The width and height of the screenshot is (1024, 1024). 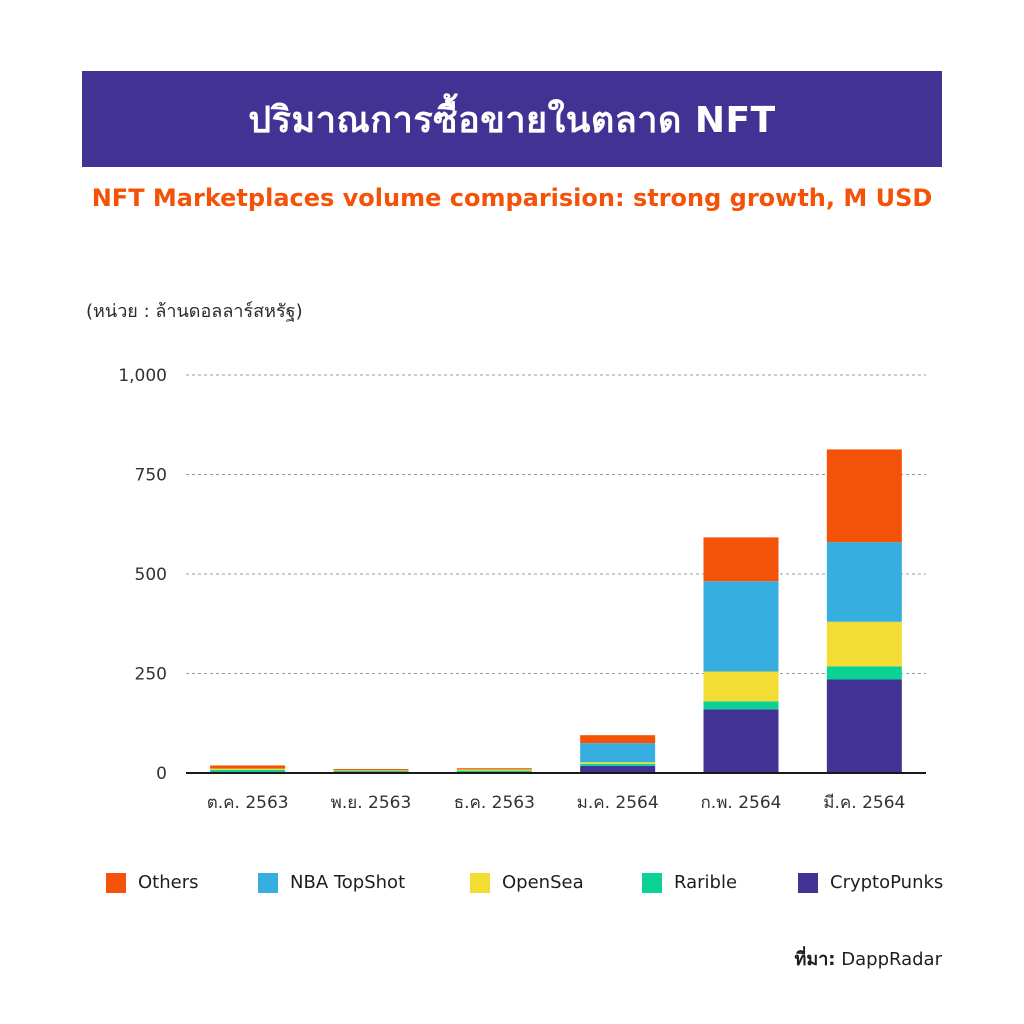 I want to click on y-tick-label: 750, so click(x=151, y=476).